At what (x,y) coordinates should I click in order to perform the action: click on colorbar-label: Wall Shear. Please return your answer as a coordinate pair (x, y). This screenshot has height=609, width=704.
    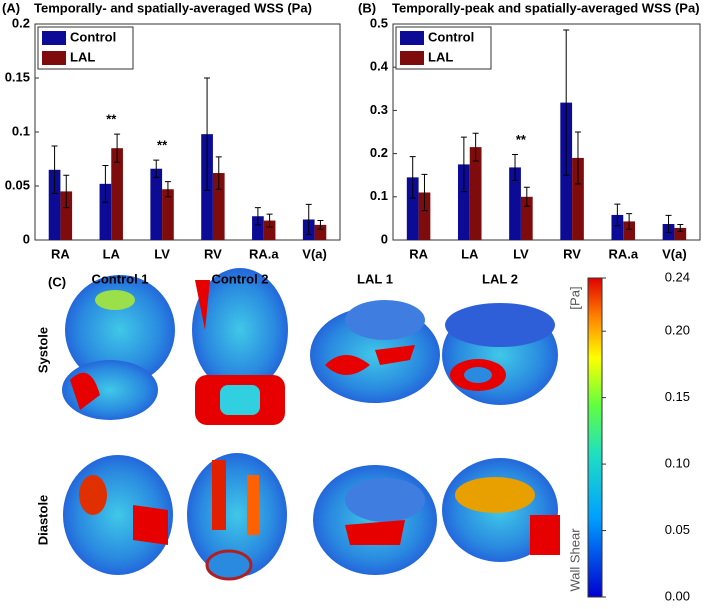
    Looking at the image, I should click on (574, 560).